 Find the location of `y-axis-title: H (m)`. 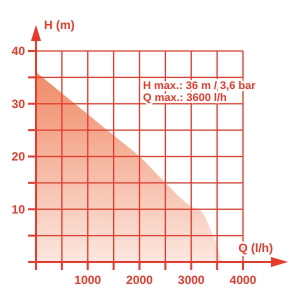

y-axis-title: H (m) is located at coordinates (59, 25).